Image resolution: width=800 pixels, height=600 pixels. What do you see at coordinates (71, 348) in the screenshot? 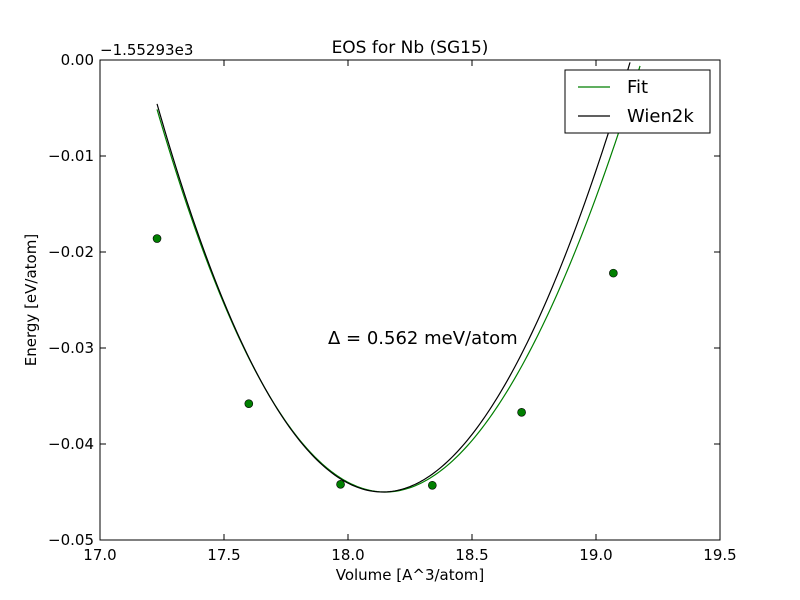
I see `y-tick-label: −0.03` at bounding box center [71, 348].